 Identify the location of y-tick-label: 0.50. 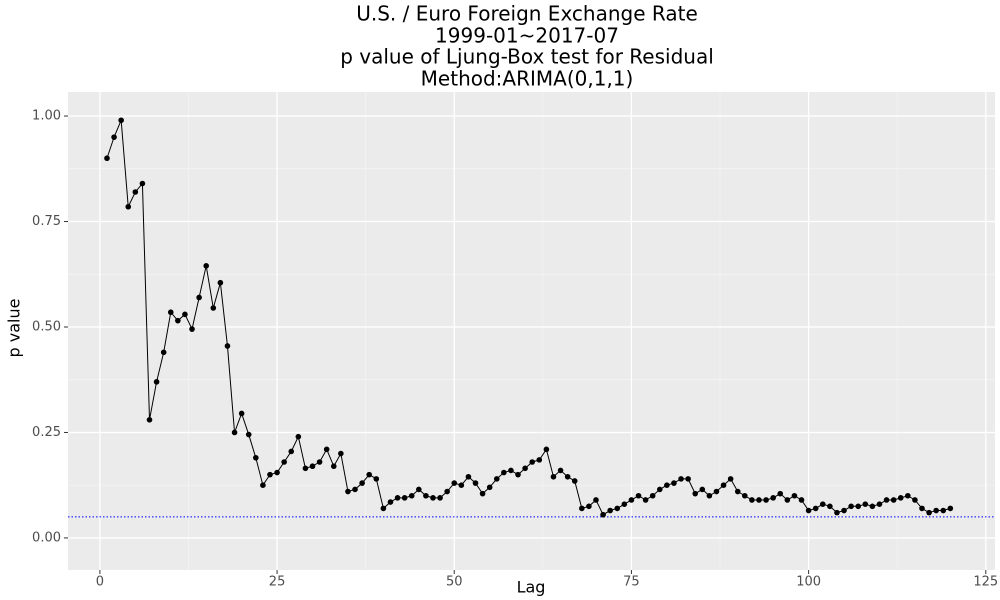
(46, 326).